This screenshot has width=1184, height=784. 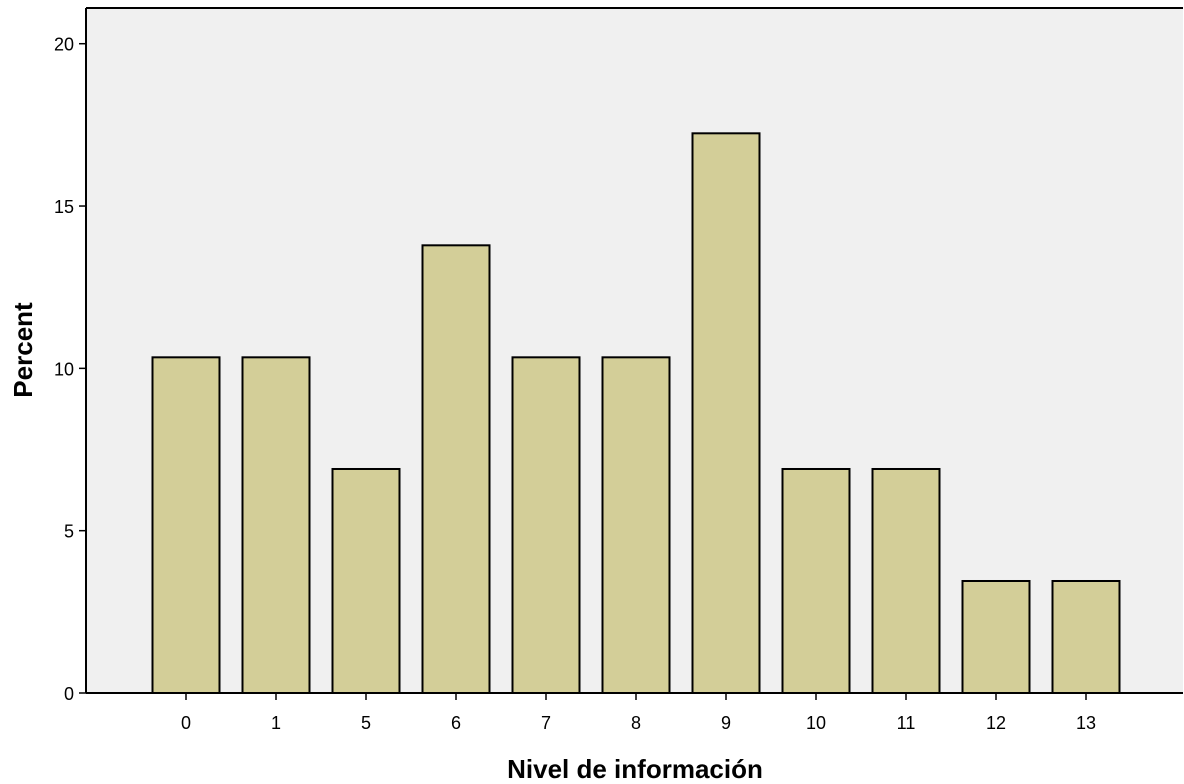 What do you see at coordinates (276, 723) in the screenshot?
I see `x-tick-label-1: 1` at bounding box center [276, 723].